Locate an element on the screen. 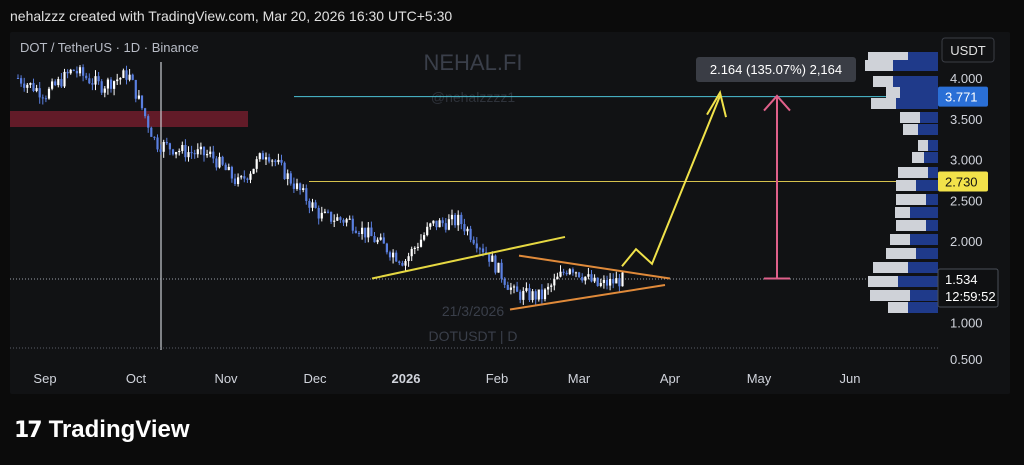  currency-button-label: USDT is located at coordinates (967, 50).